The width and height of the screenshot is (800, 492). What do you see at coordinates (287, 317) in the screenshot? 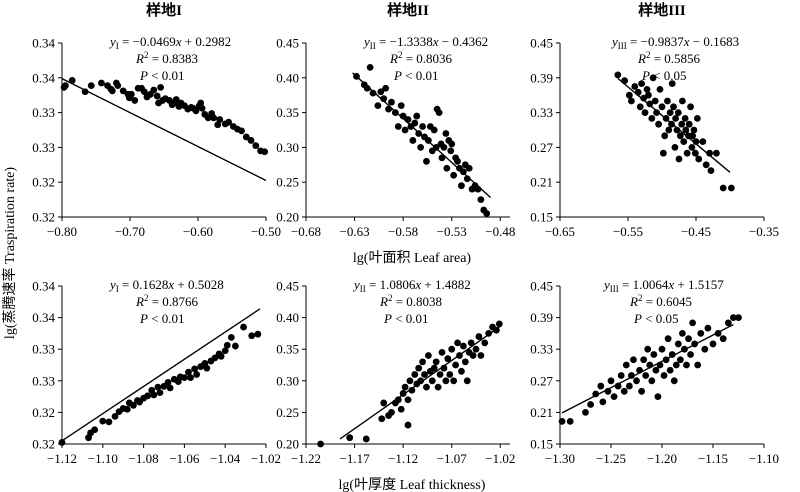
I see `y-tick-label: 0.40` at bounding box center [287, 317].